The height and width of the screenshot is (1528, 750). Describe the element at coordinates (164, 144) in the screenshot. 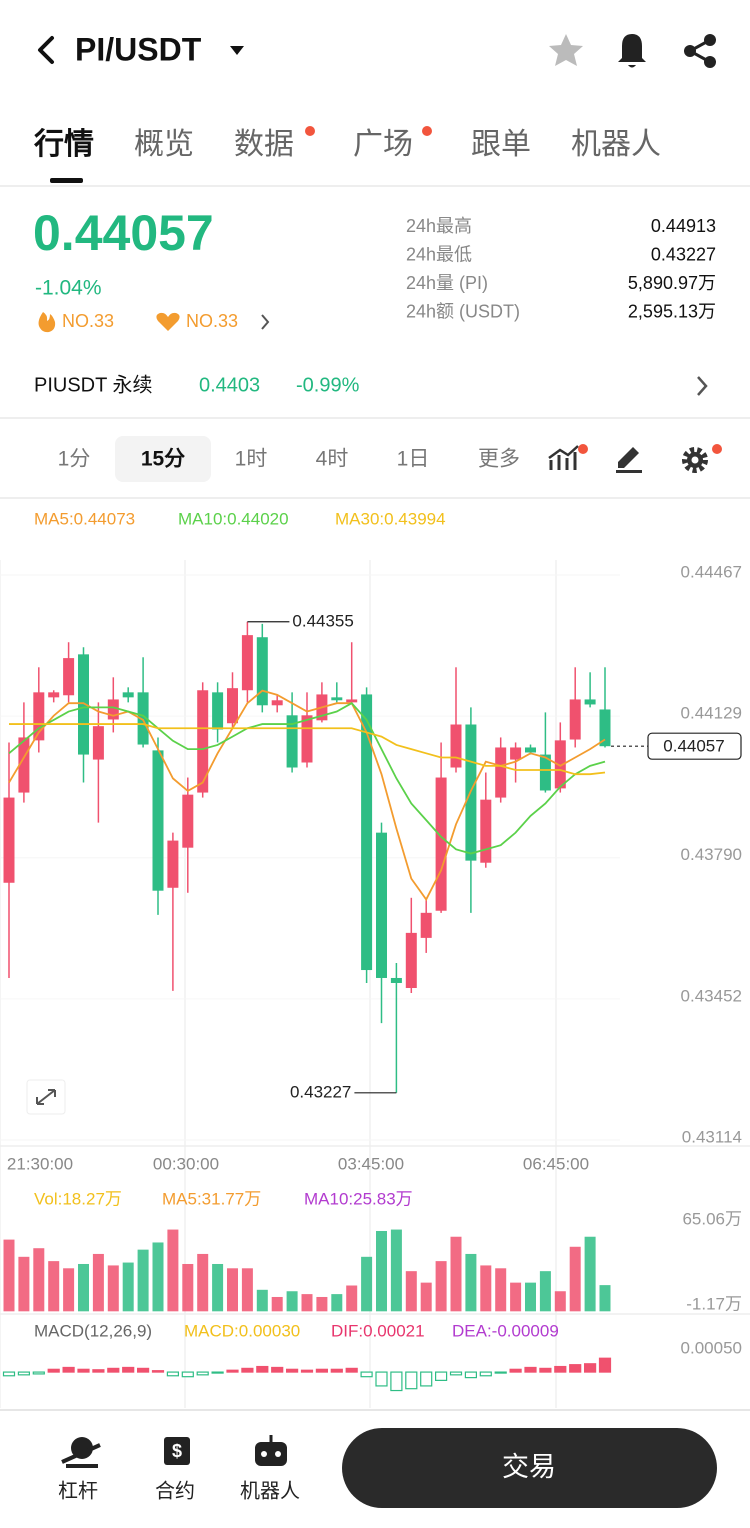

I see `tab: 概览` at that location.